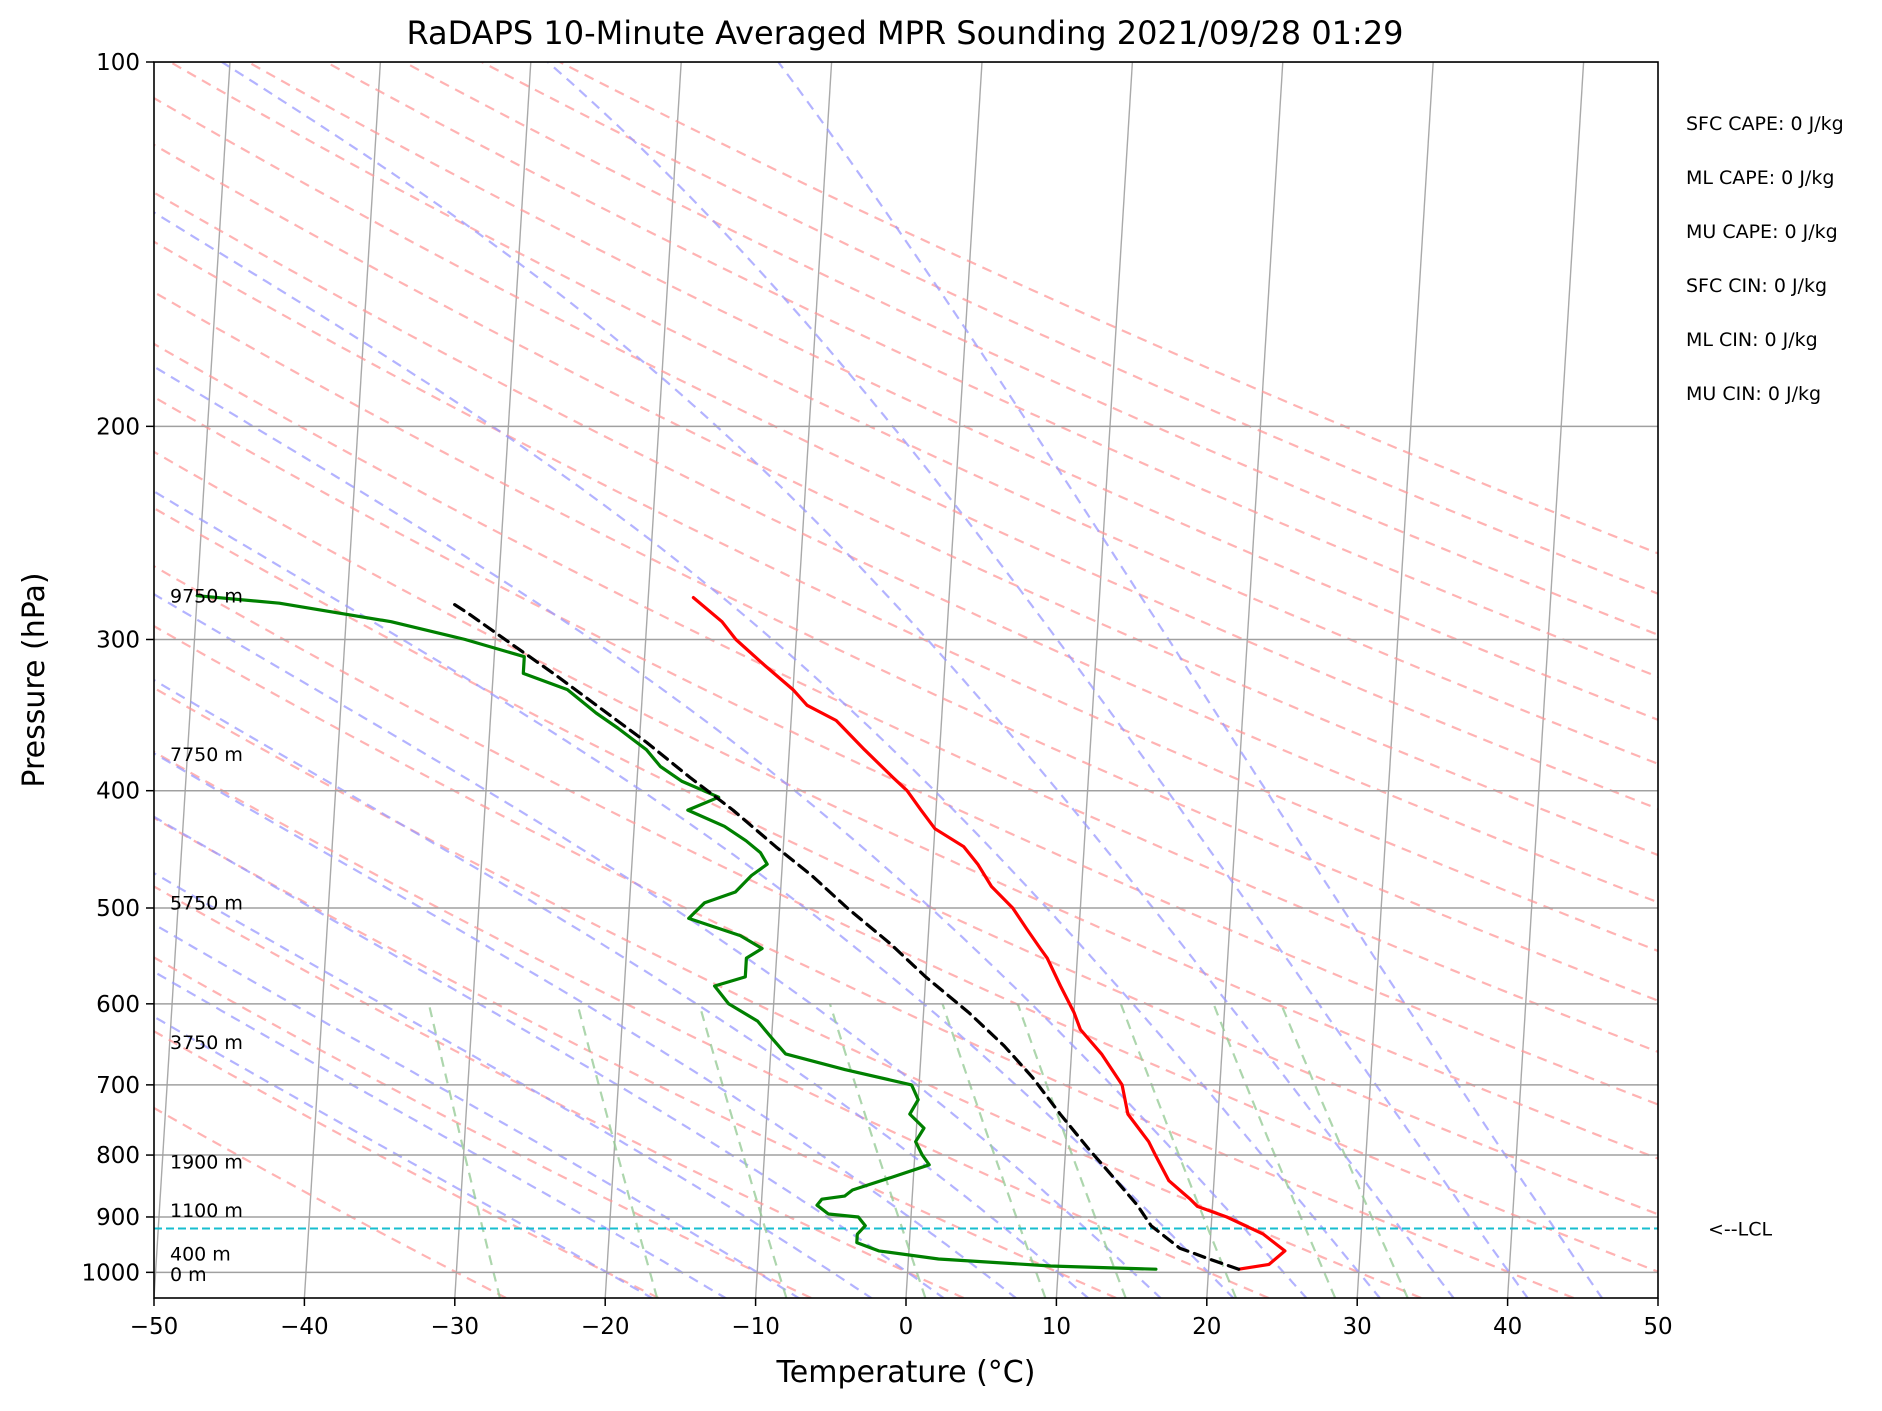  I want to click on y-tick-label: 500, so click(118, 909).